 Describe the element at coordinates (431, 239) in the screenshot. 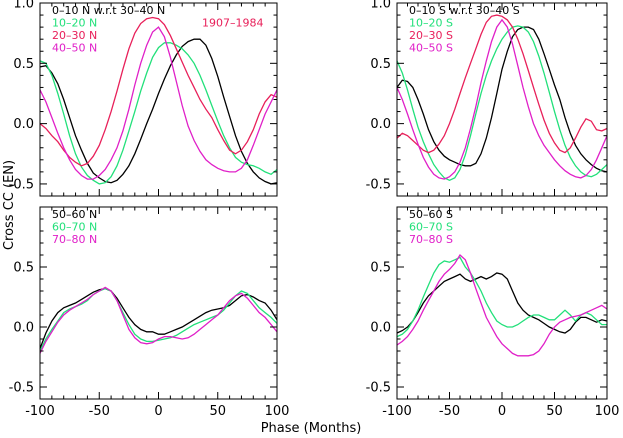

I see `legend-entry: 70–80 S` at that location.